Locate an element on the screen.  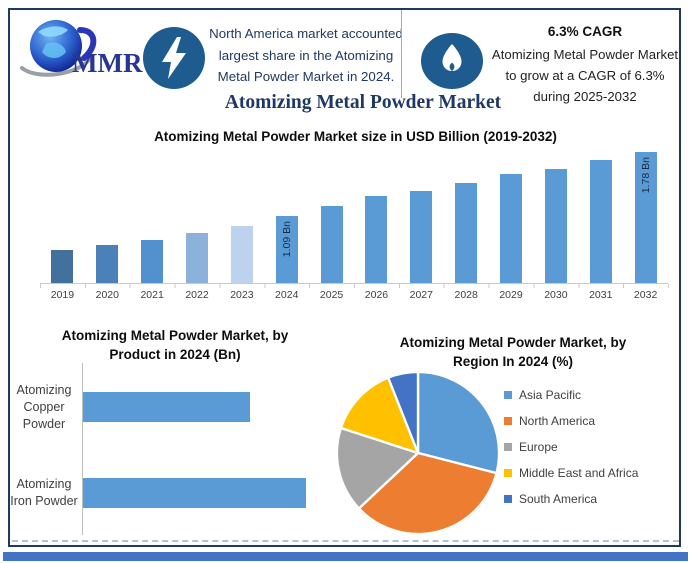
legend-label: South America is located at coordinates (558, 499).